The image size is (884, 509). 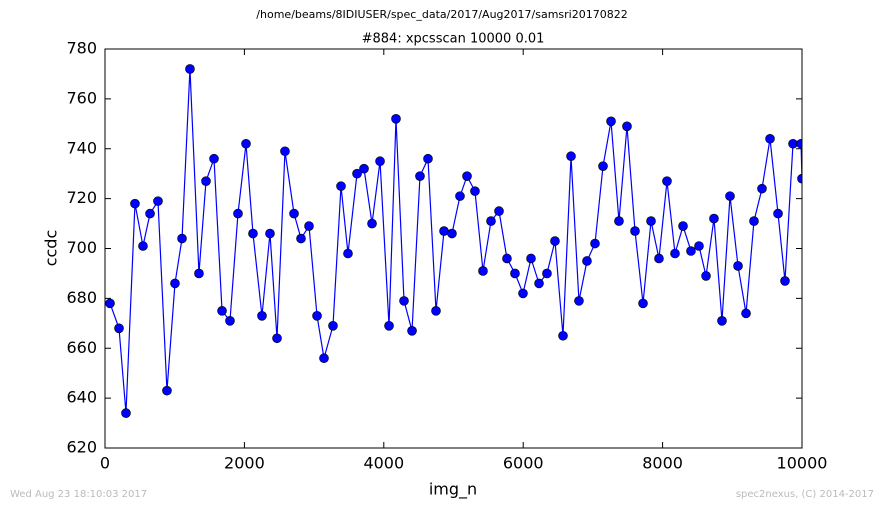 What do you see at coordinates (81, 48) in the screenshot?
I see `y-tick-label: 780` at bounding box center [81, 48].